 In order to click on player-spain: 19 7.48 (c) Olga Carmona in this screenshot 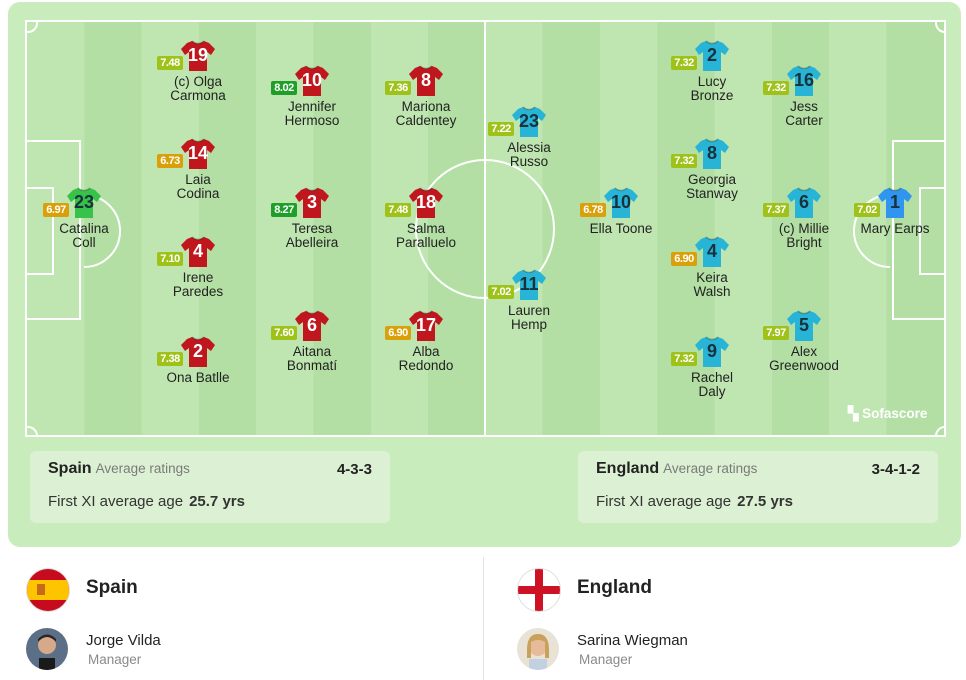, I will do `click(198, 71)`.